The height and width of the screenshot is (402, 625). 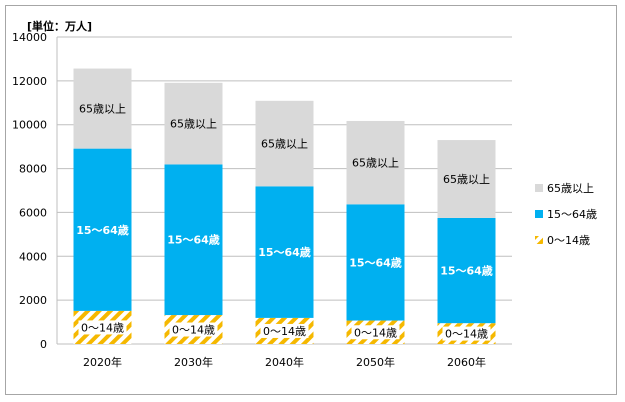 What do you see at coordinates (29, 125) in the screenshot?
I see `y-tick-label: 10000` at bounding box center [29, 125].